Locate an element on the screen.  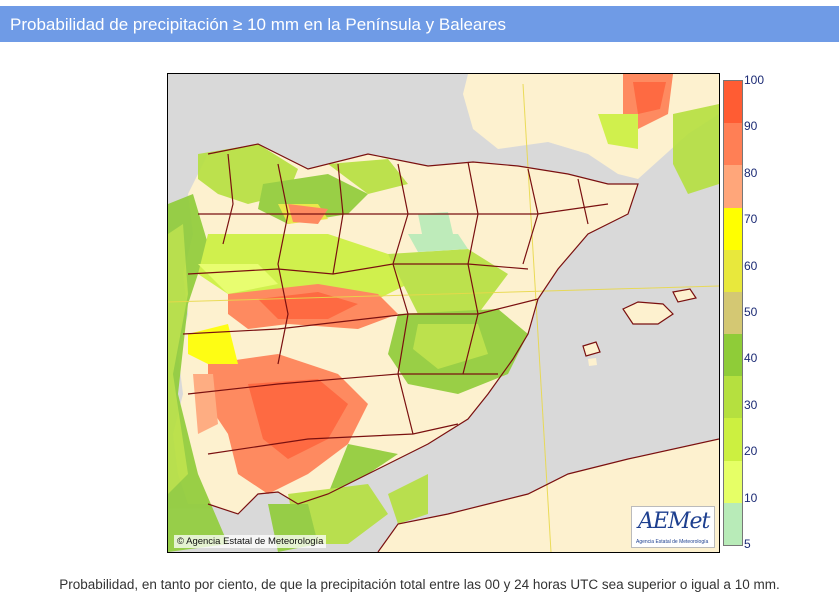
copyright-text: Agencia Estatal de Meteorología is located at coordinates (255, 541).